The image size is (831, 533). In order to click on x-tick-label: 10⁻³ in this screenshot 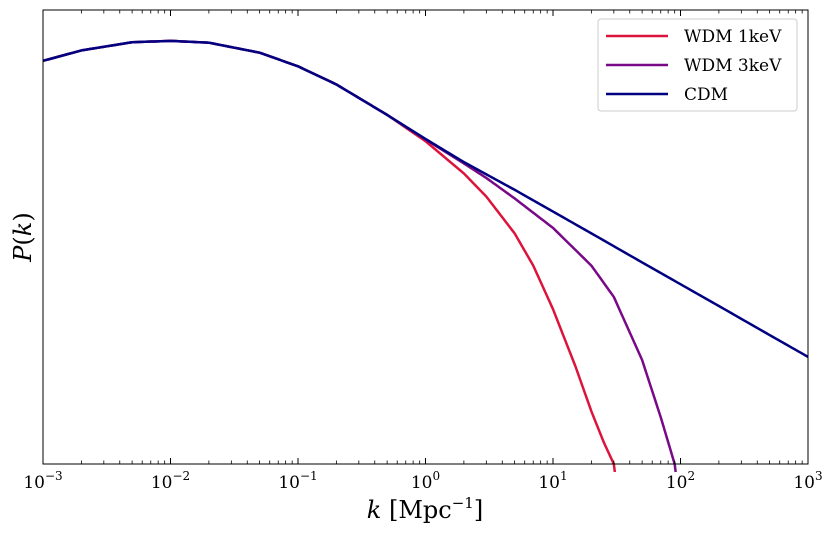, I will do `click(42, 481)`.